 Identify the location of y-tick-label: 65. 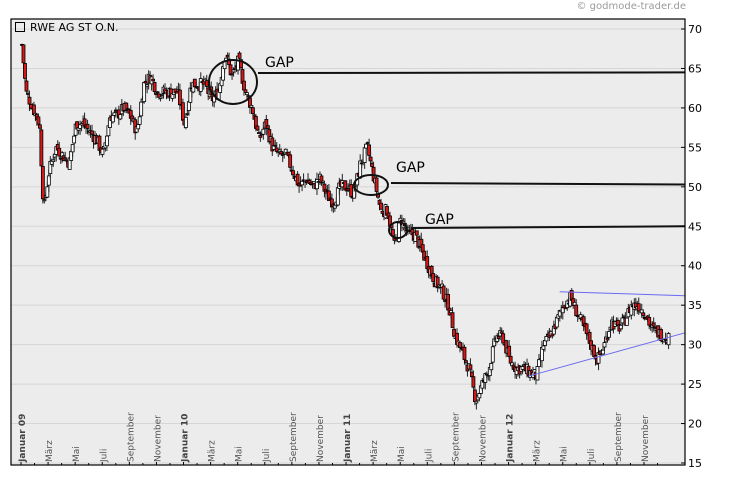
(695, 68).